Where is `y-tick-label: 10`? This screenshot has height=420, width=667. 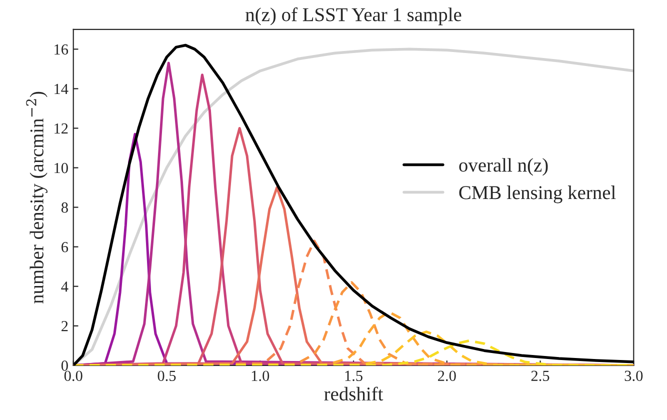 y-tick-label: 10 is located at coordinates (61, 168).